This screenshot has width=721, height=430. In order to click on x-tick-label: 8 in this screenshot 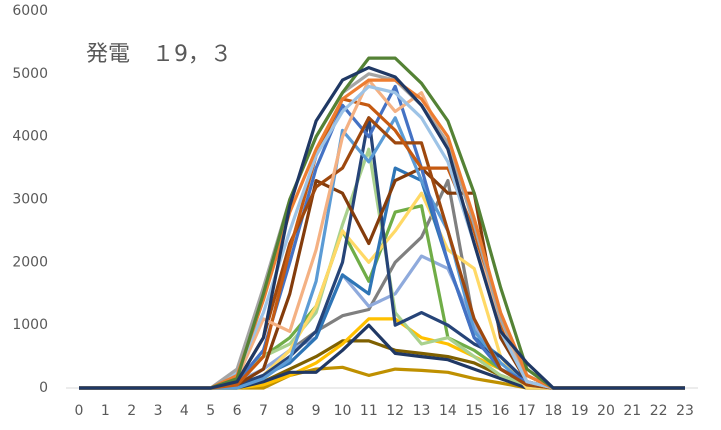, I will do `click(289, 411)`.